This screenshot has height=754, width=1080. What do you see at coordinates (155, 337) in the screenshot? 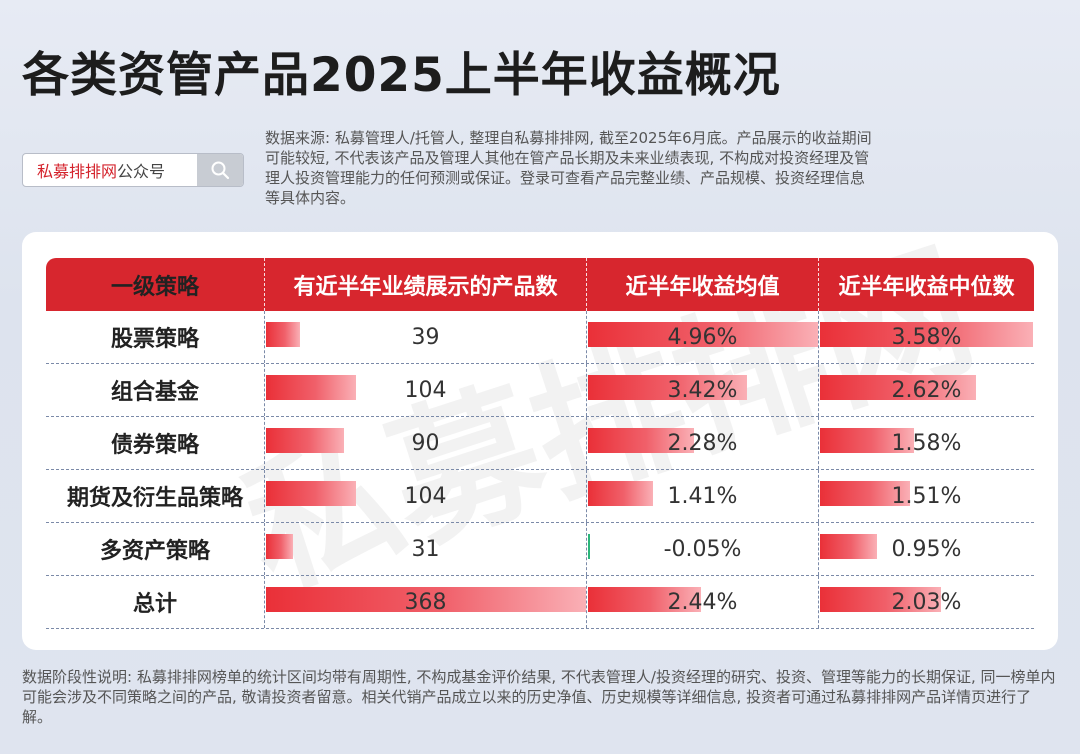
I see `strategy-label: 股票策略` at bounding box center [155, 337].